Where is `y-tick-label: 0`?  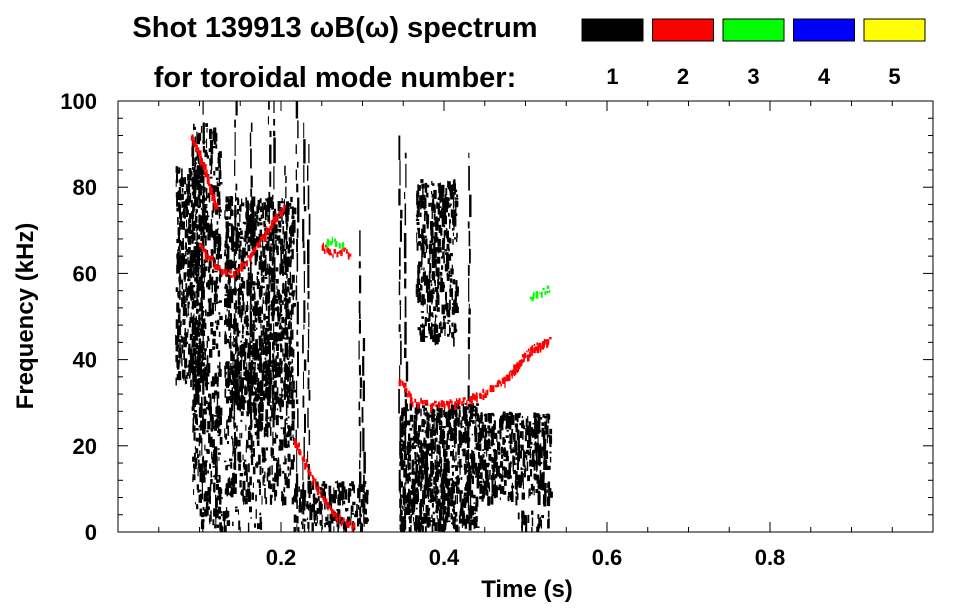
y-tick-label: 0 is located at coordinates (91, 532).